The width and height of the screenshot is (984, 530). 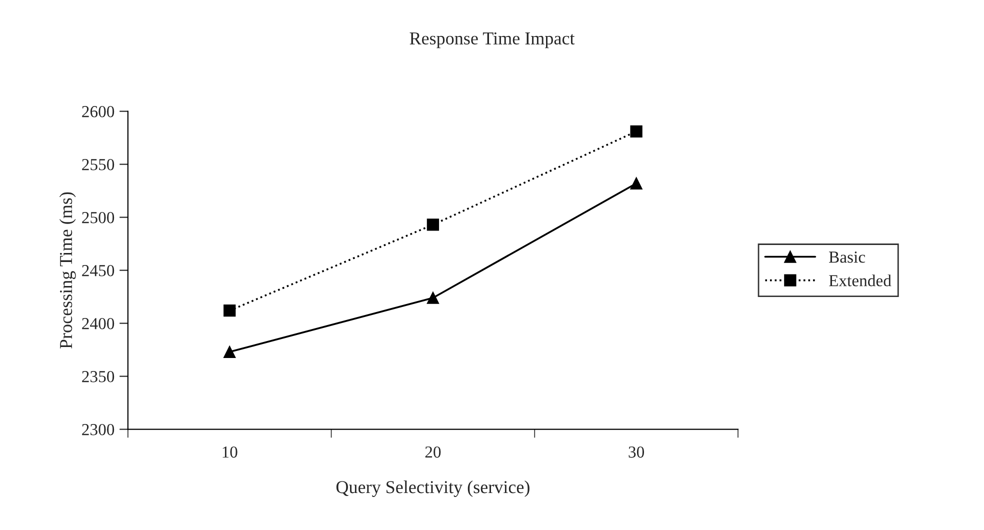 What do you see at coordinates (230, 452) in the screenshot?
I see `x-tick-label: 10` at bounding box center [230, 452].